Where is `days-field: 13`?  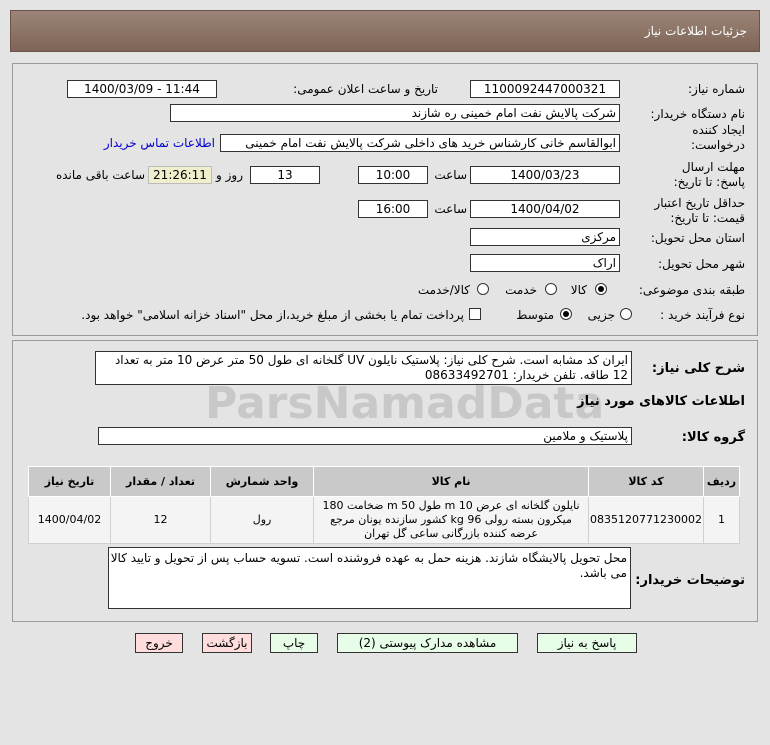
days-field: 13 is located at coordinates (285, 175).